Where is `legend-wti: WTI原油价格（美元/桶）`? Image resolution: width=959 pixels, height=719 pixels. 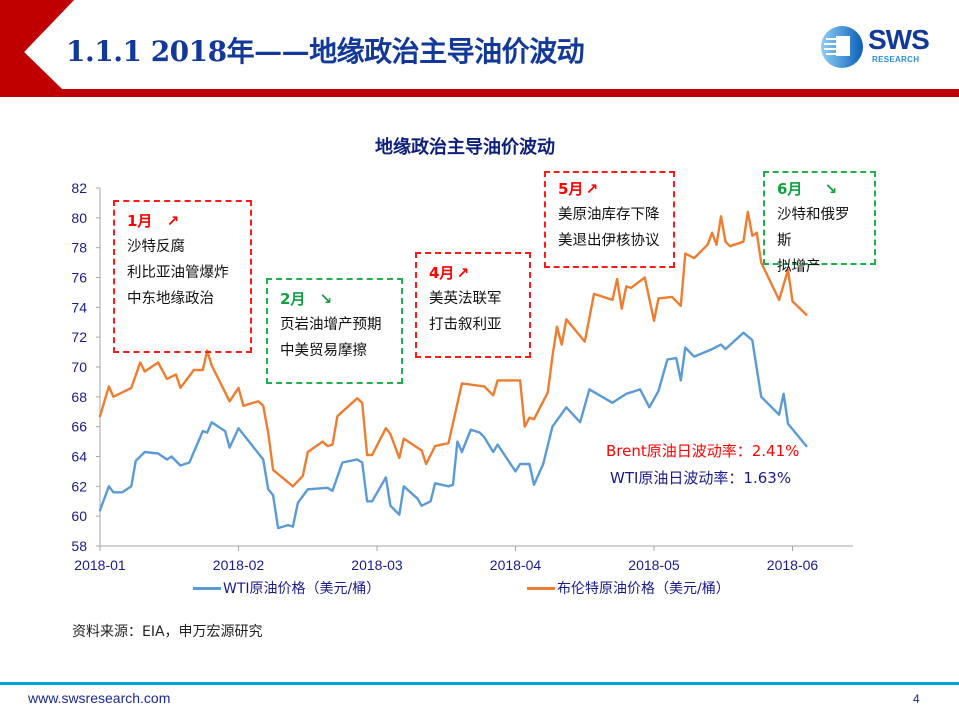
legend-wti: WTI原油价格（美元/桶） is located at coordinates (286, 588).